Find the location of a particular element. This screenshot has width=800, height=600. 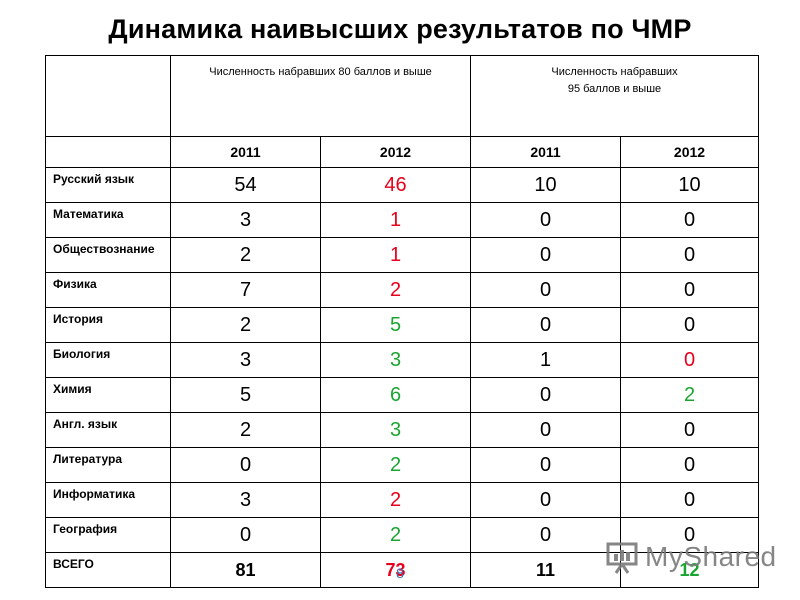

value-cell: 54 is located at coordinates (245, 185).